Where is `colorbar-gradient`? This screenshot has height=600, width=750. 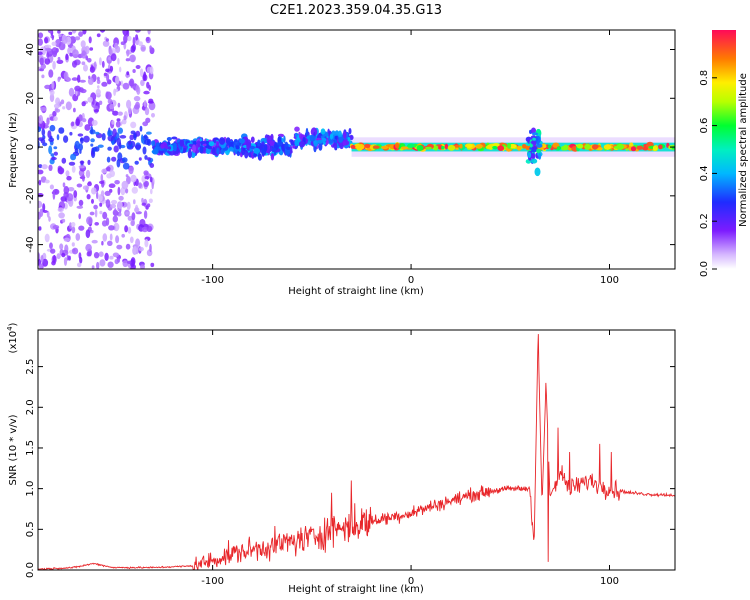
colorbar-gradient is located at coordinates (724, 149).